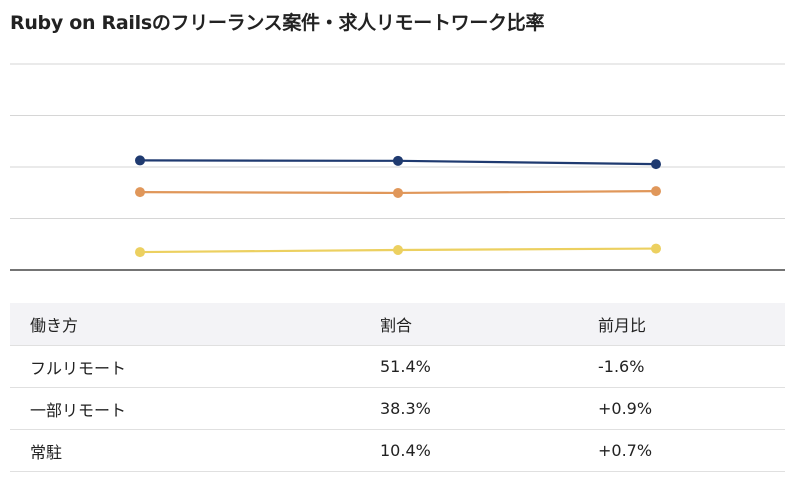 The width and height of the screenshot is (800, 487). I want to click on chart-title: Ruby on Railsのフリーランス案件・求人リモートワーク比率, so click(277, 23).